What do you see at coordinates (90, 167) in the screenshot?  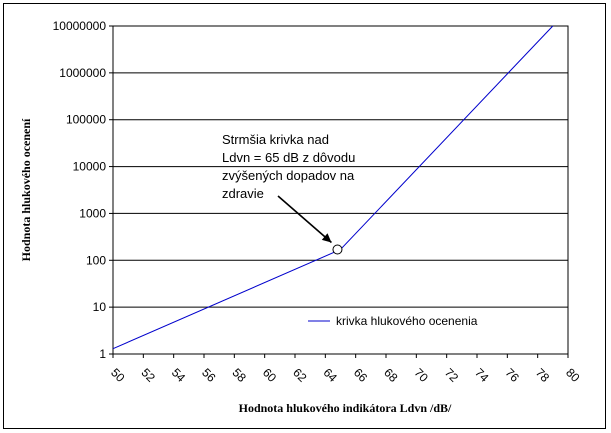 I see `y-tick-label: 10000` at bounding box center [90, 167].